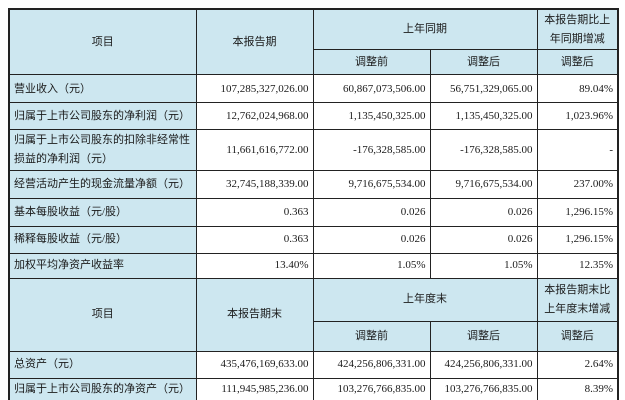  I want to click on value-cell: 13.40%, so click(254, 265).